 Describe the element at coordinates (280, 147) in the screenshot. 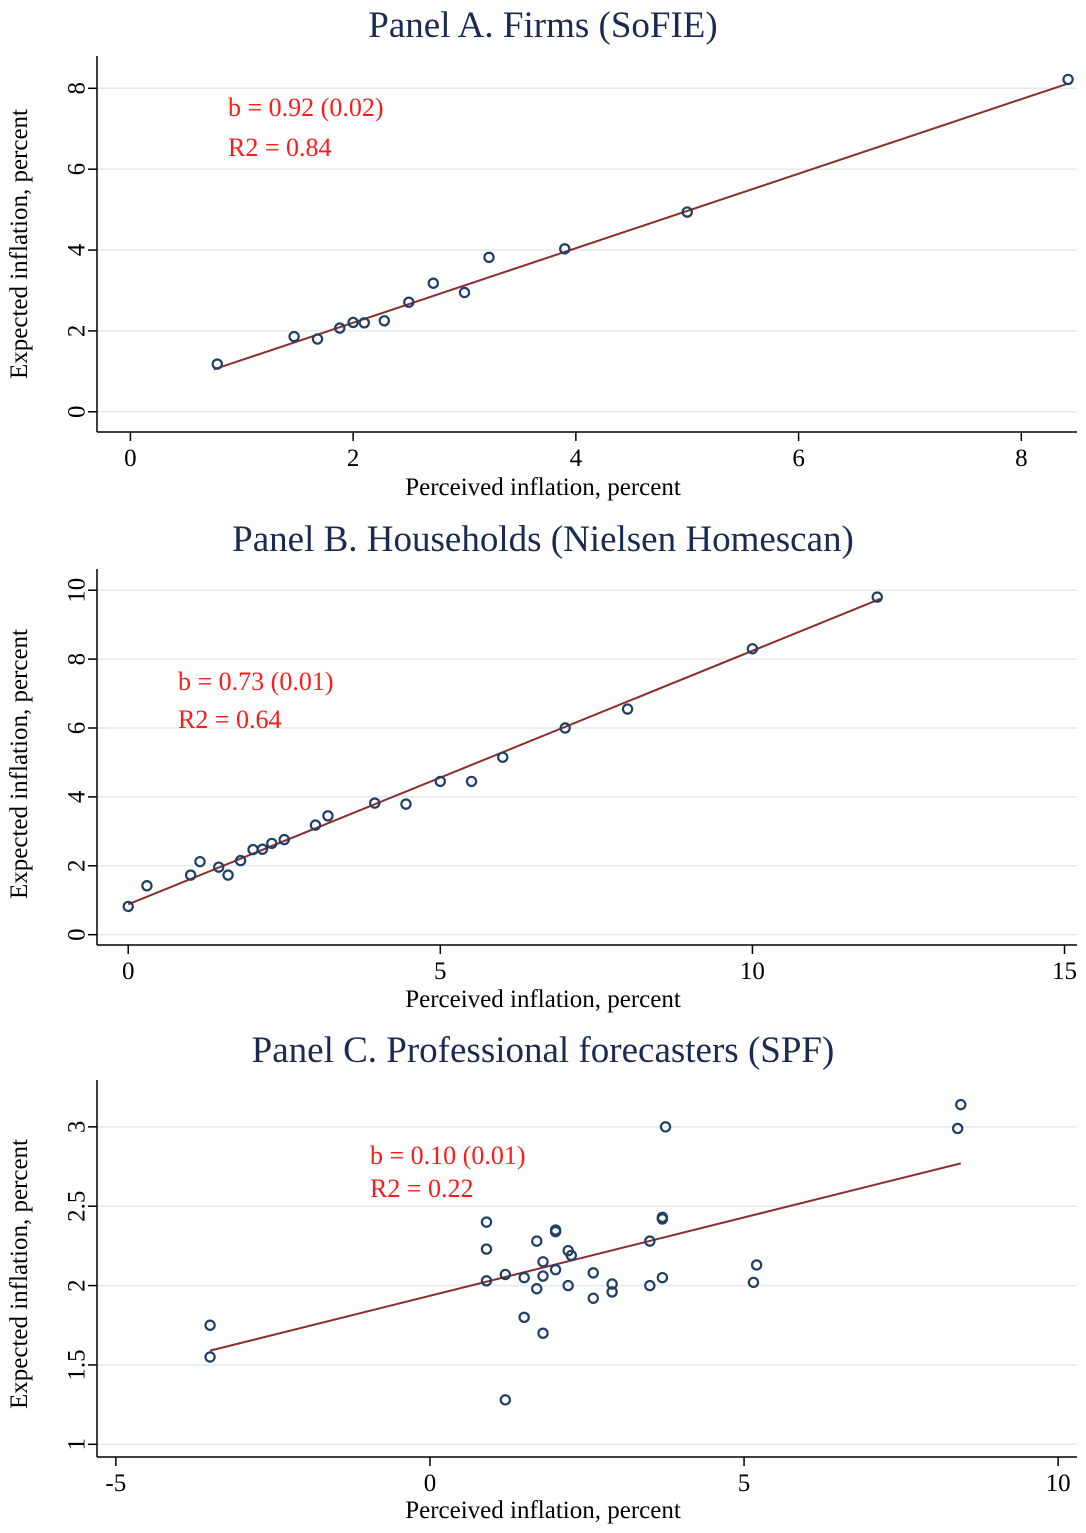

I see `annotation-r2: R2 = 0.84` at that location.